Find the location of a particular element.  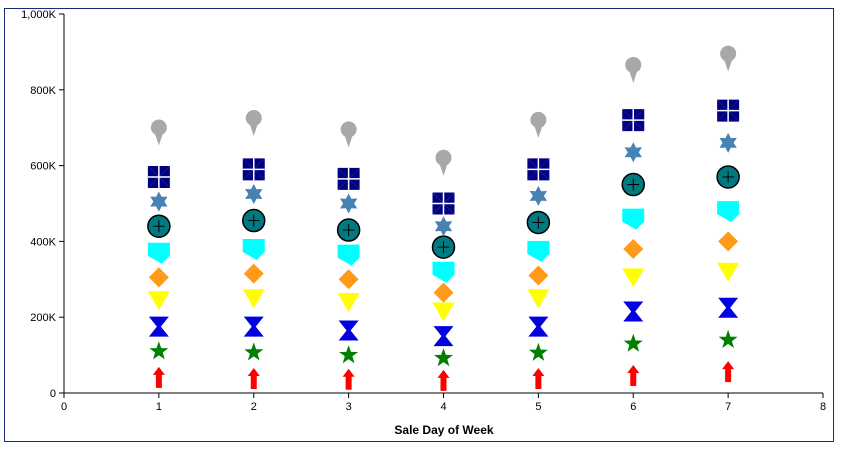

pentagon-series is located at coordinates (443, 242).